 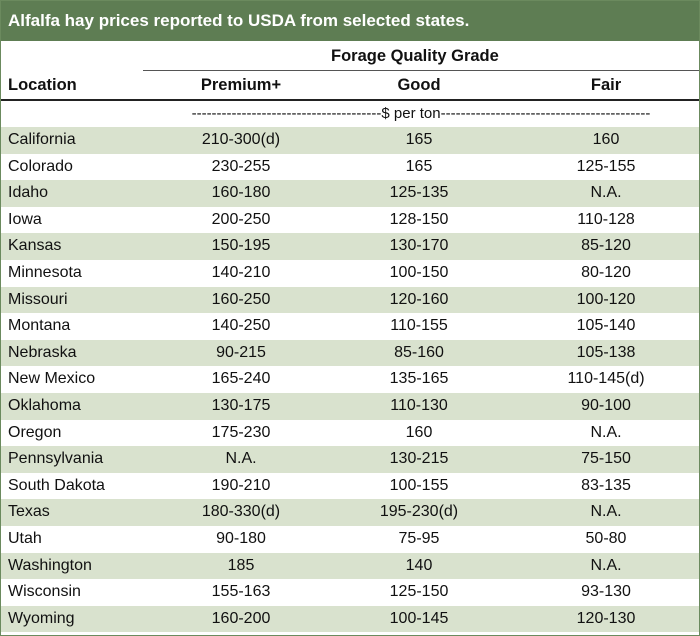 I want to click on fair-cell: 110-145(d), so click(x=606, y=379).